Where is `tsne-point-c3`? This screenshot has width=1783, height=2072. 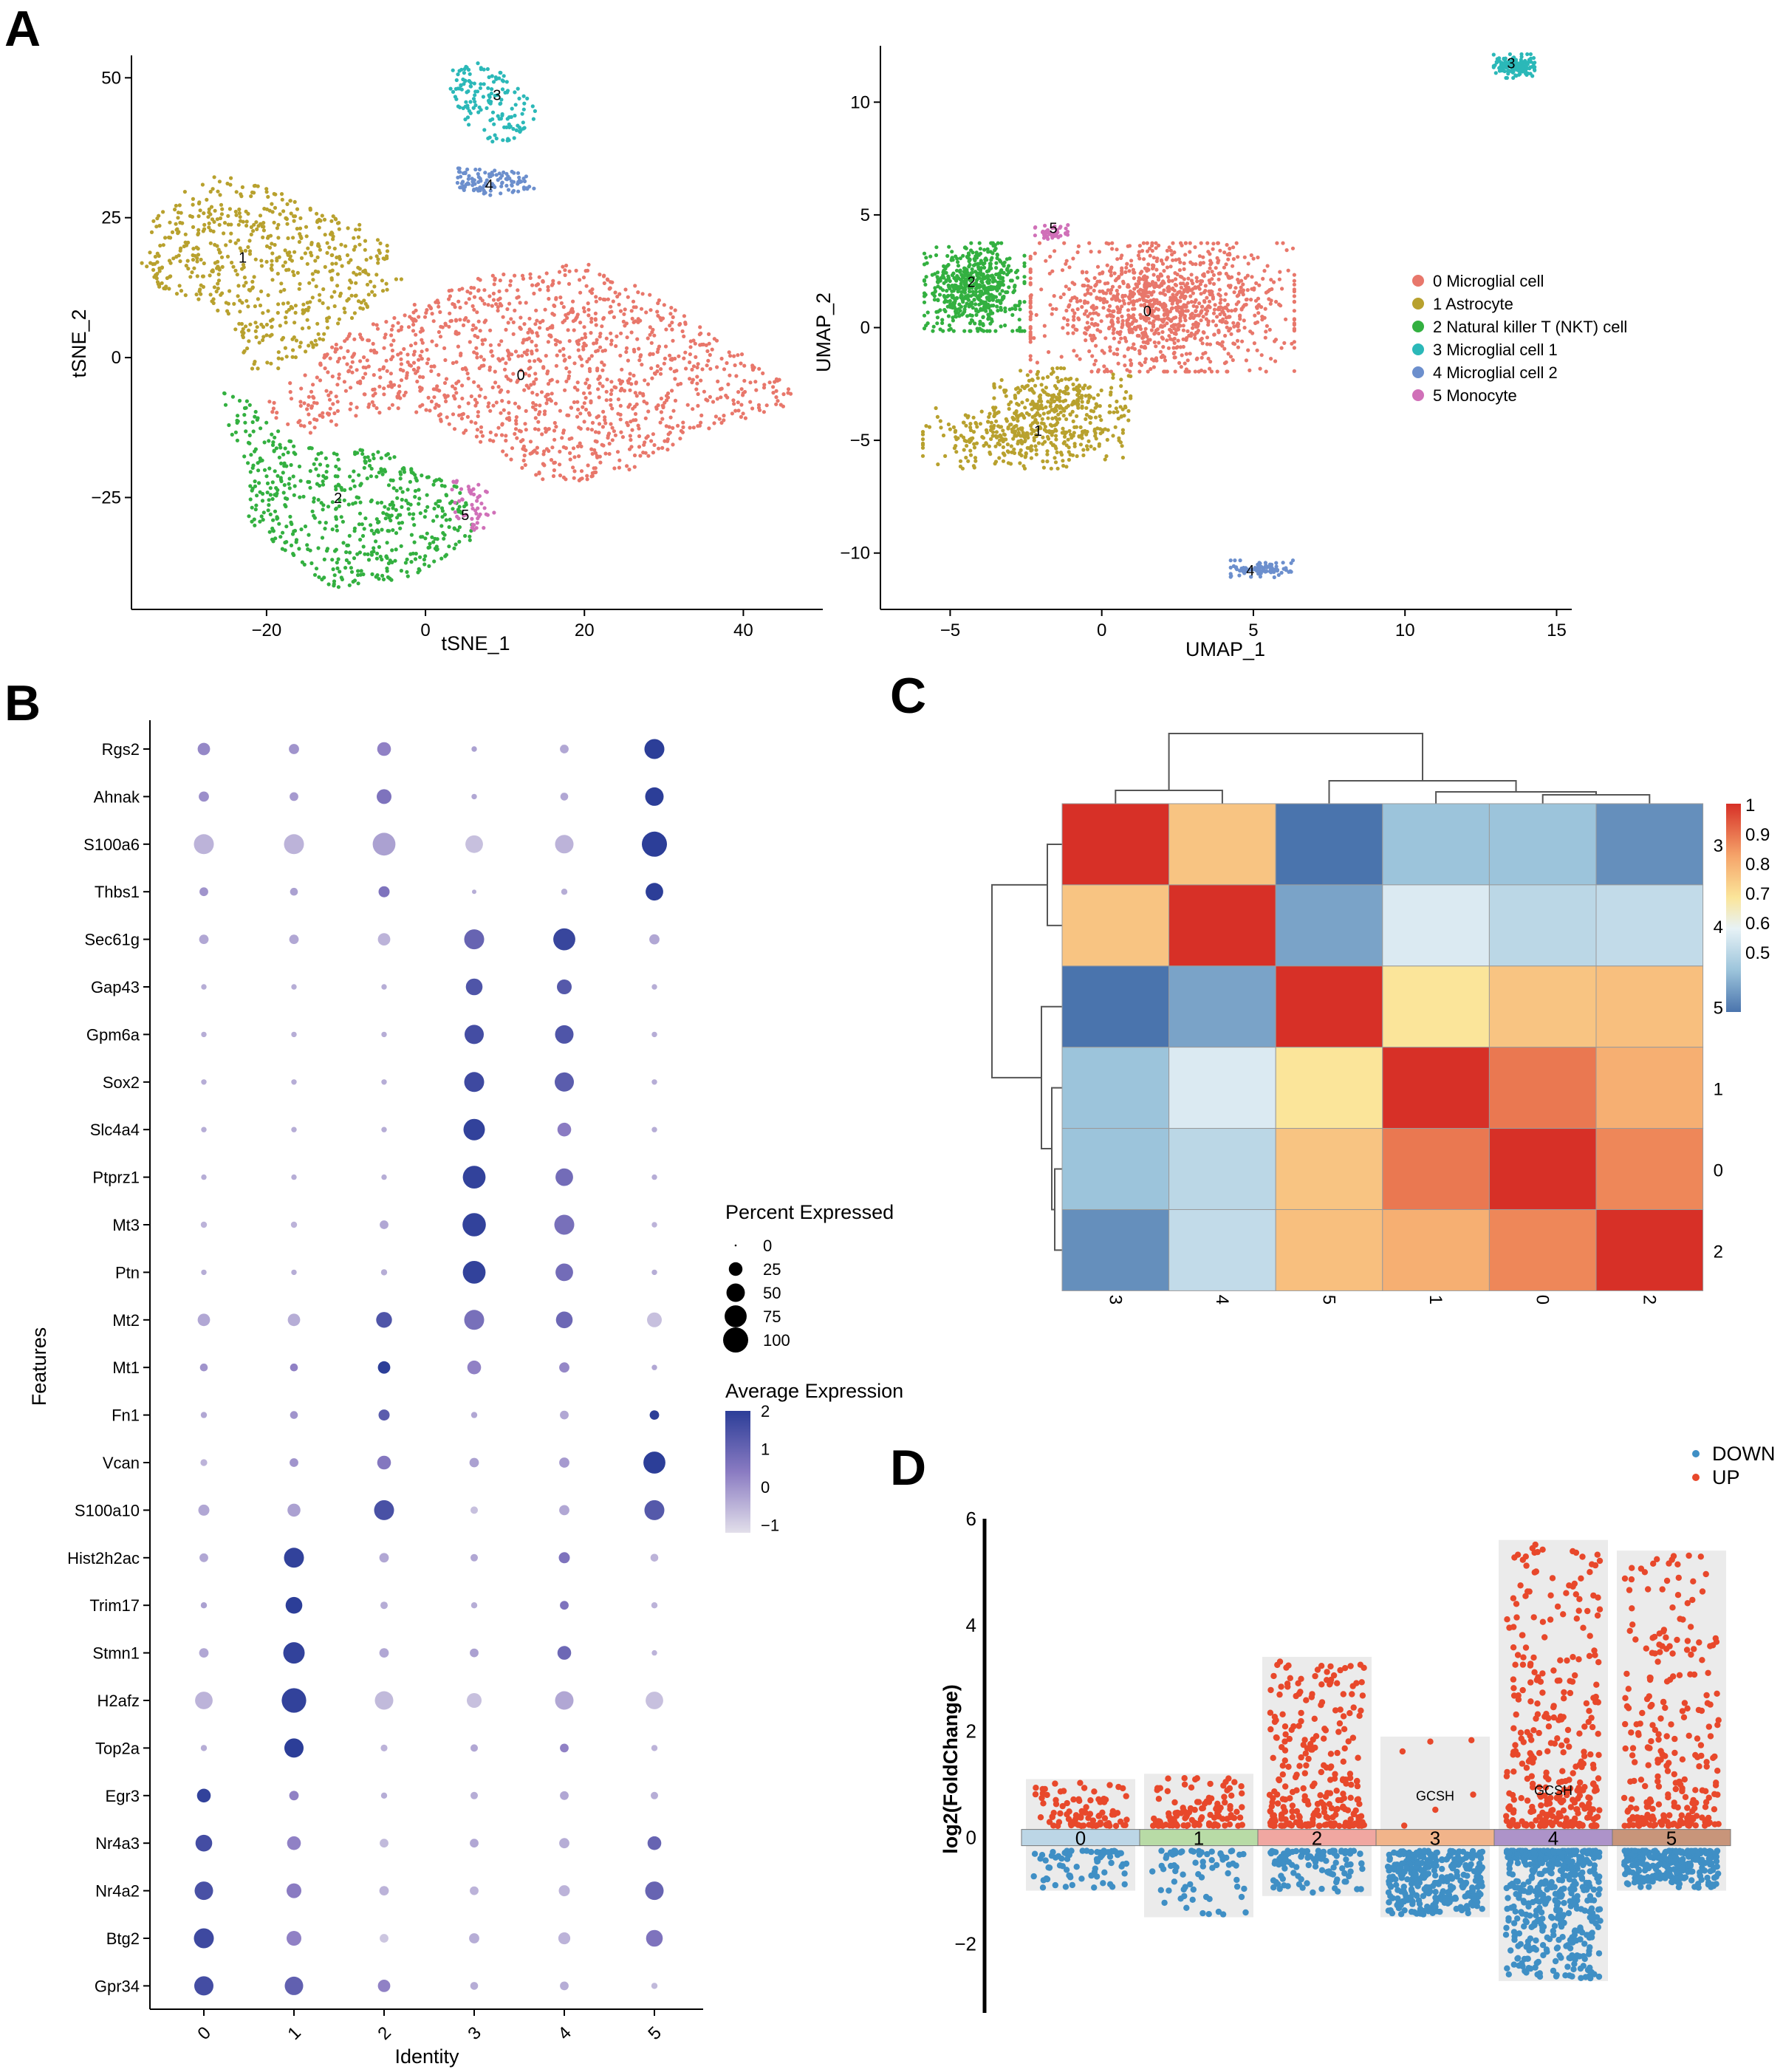
tsne-point-c3 is located at coordinates (469, 125).